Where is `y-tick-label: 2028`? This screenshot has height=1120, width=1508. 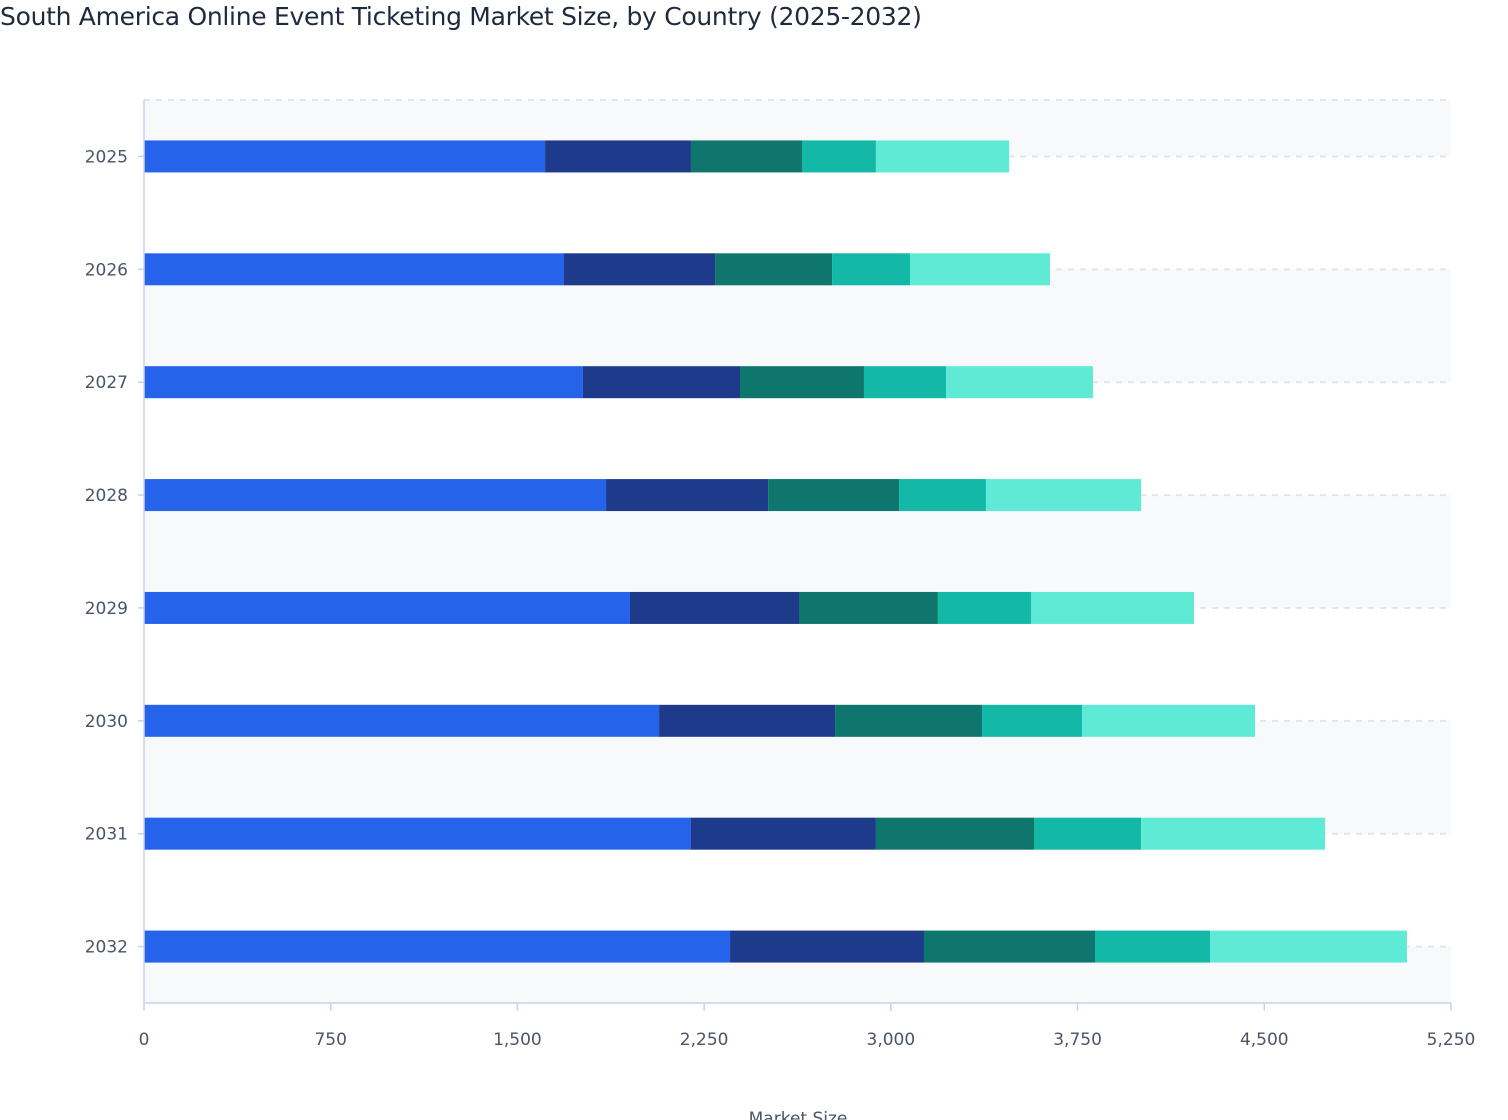 y-tick-label: 2028 is located at coordinates (106, 496).